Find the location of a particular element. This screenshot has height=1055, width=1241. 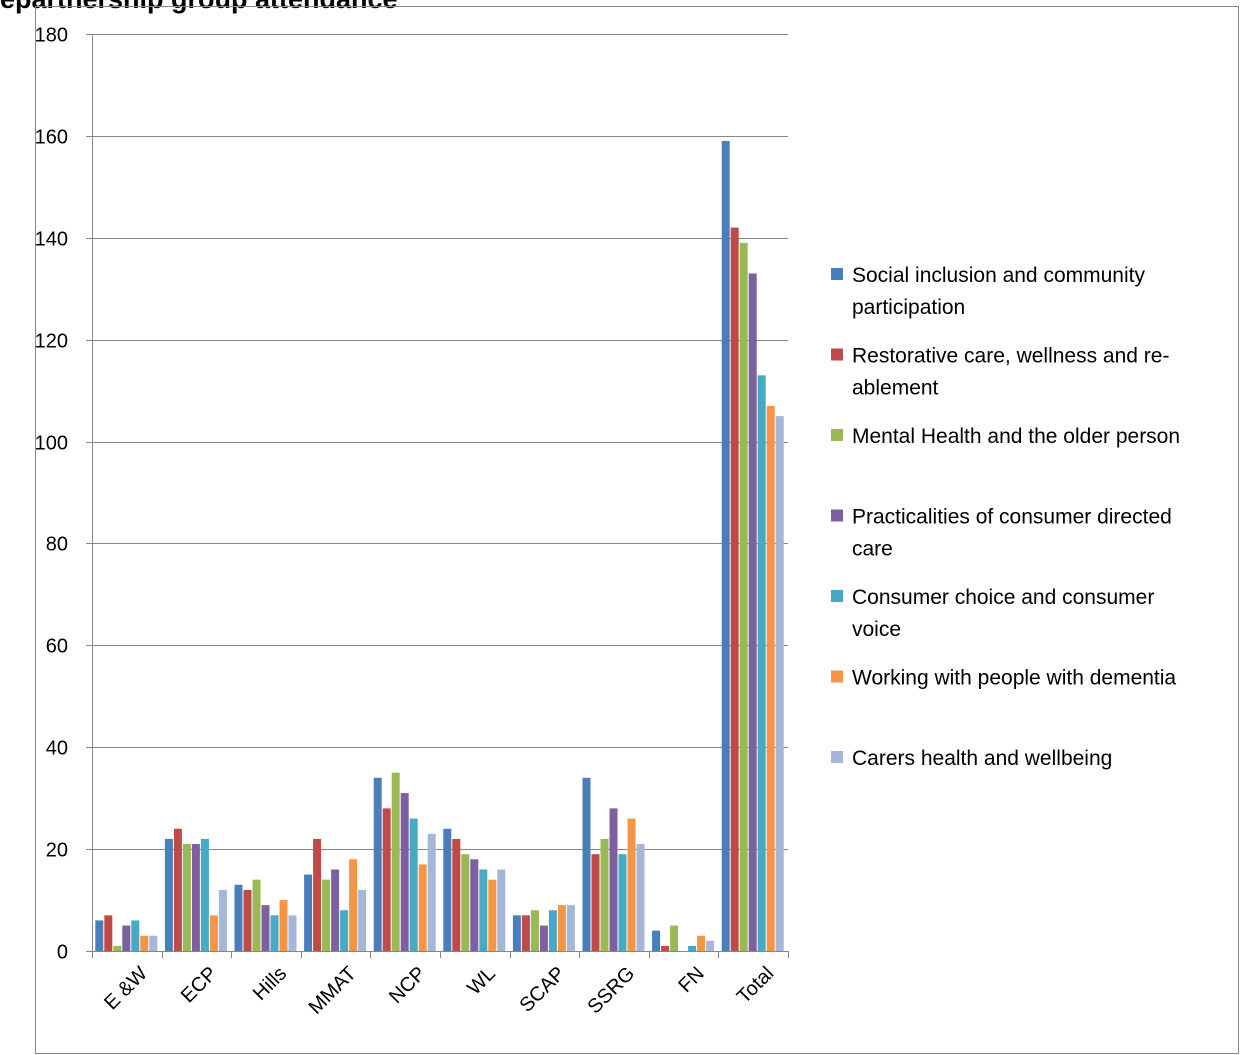

legend-item: Consumer choice and consumer voice is located at coordinates (992, 613).